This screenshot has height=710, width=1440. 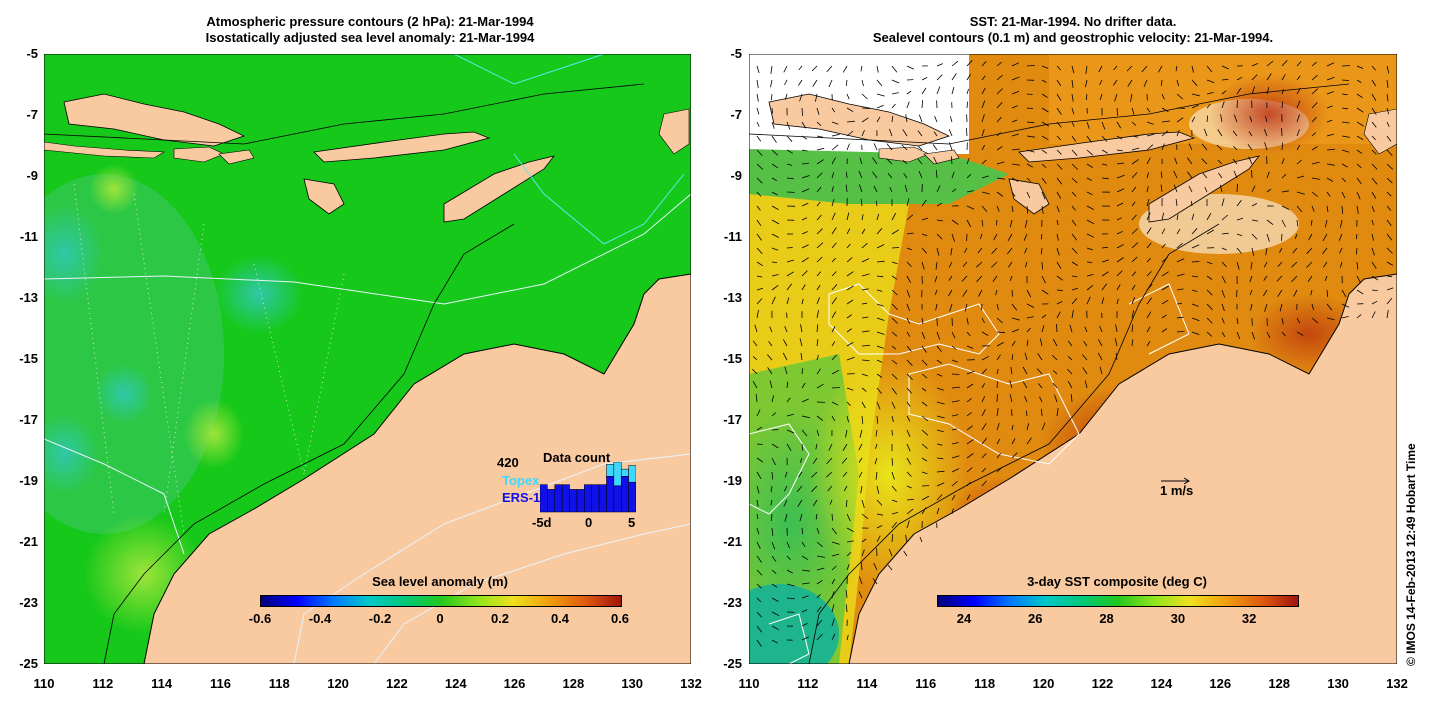 I want to click on lon-tick-label: 114, so click(x=867, y=683).